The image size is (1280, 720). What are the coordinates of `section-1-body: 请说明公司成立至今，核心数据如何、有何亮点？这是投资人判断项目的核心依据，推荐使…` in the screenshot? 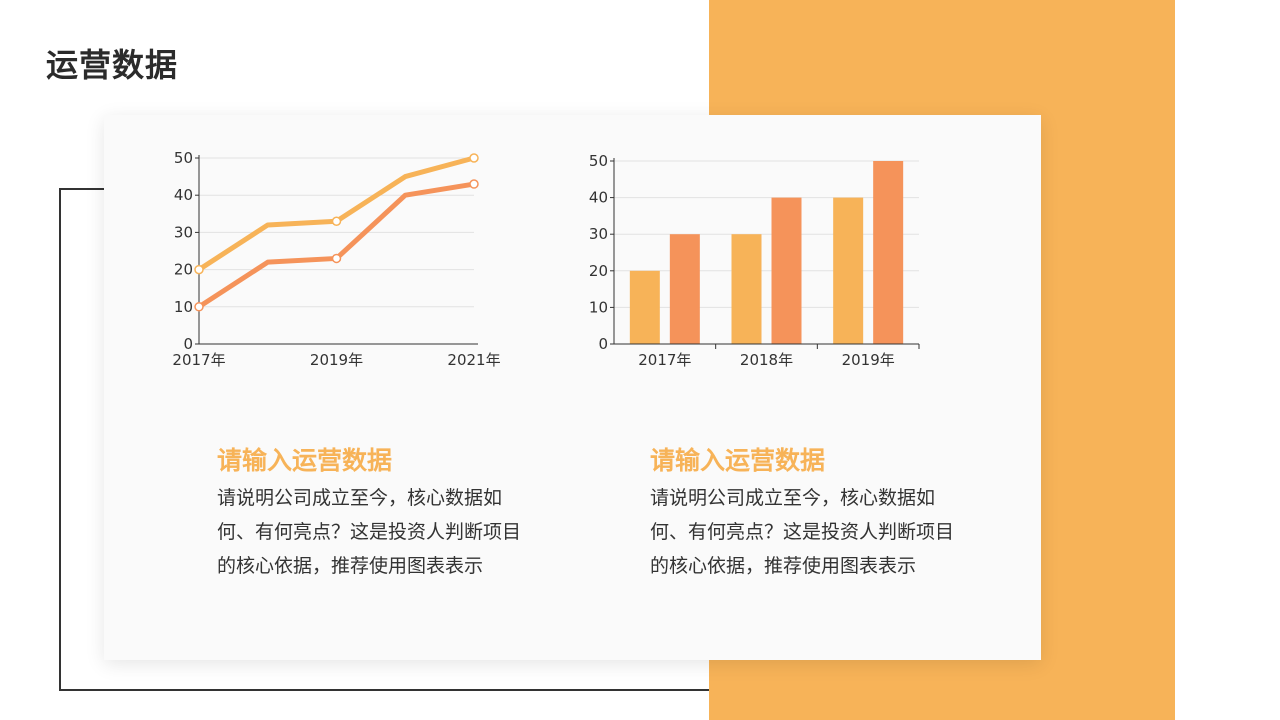 It's located at (369, 532).